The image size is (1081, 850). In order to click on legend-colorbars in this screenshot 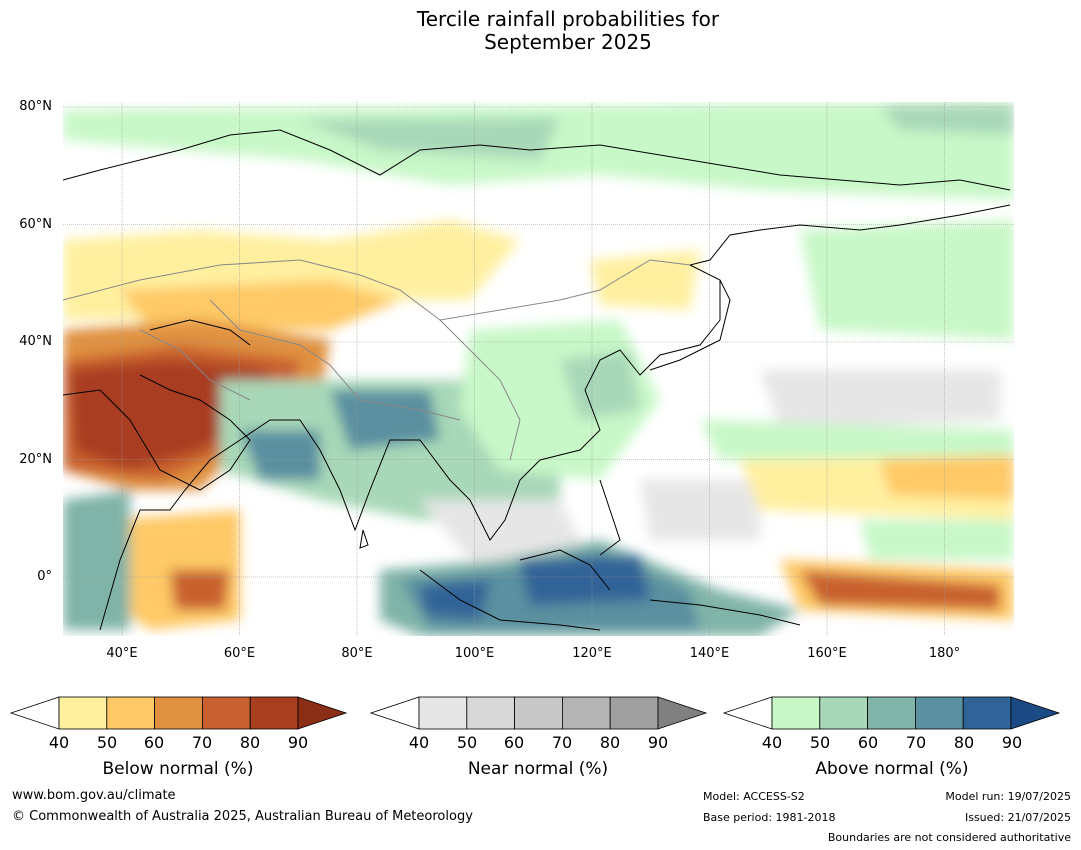, I will do `click(535, 713)`.